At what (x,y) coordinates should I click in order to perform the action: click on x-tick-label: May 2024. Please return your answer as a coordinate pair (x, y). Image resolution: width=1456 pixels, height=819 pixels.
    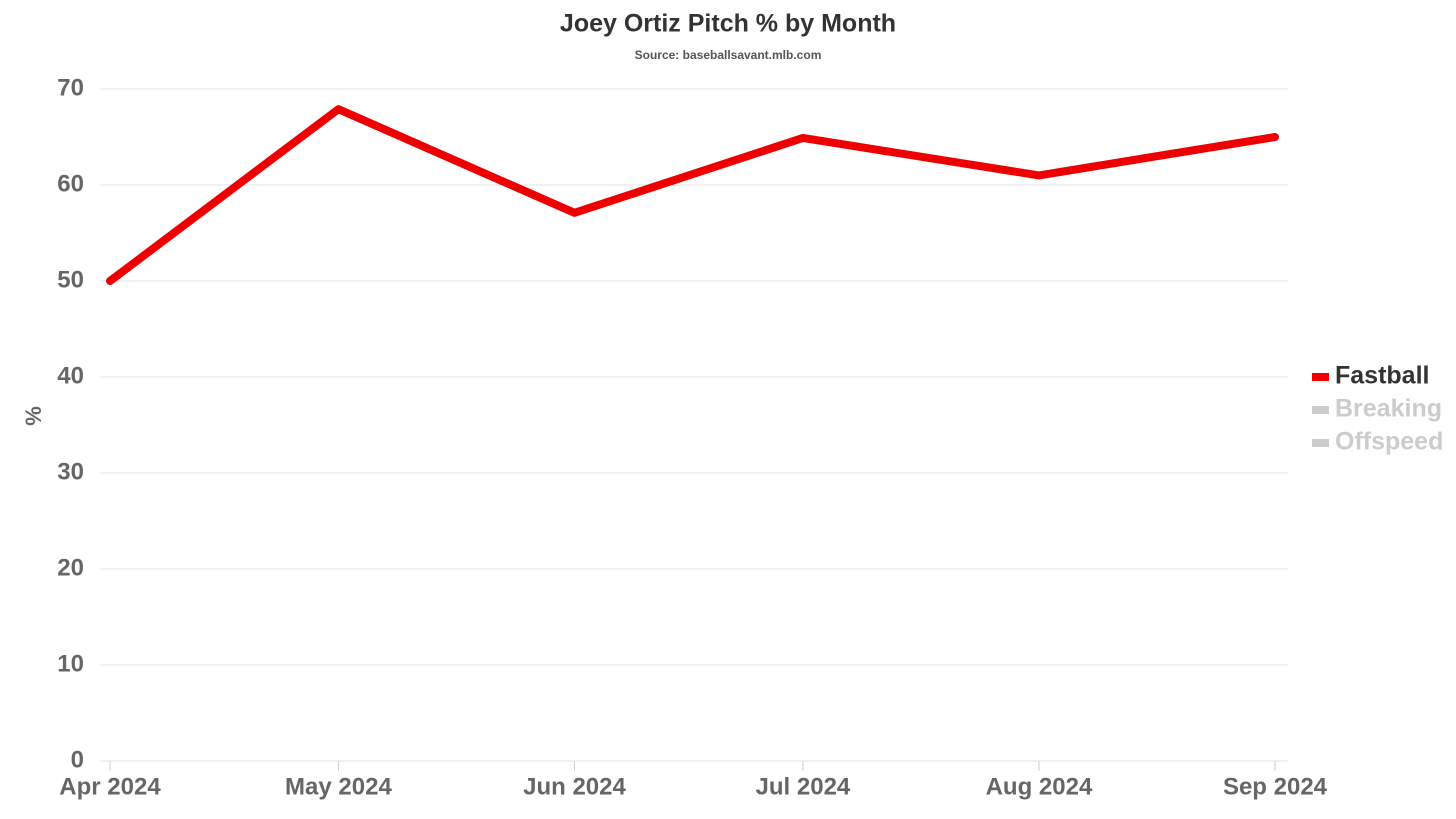
    Looking at the image, I should click on (338, 786).